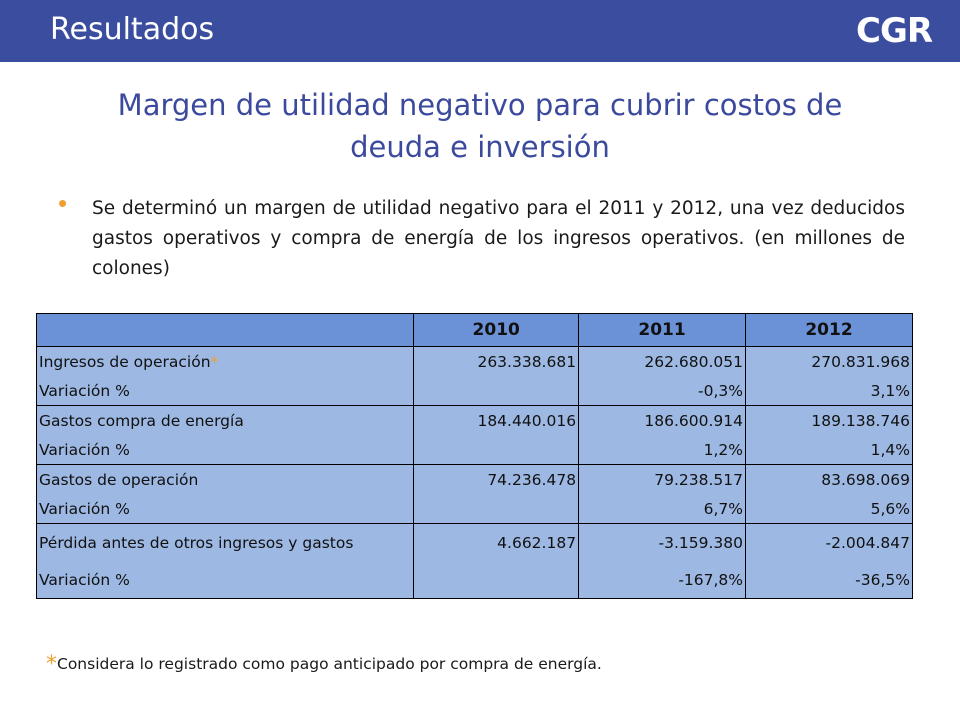 This screenshot has width=960, height=720. I want to click on cell-2012: 3,1%, so click(829, 391).